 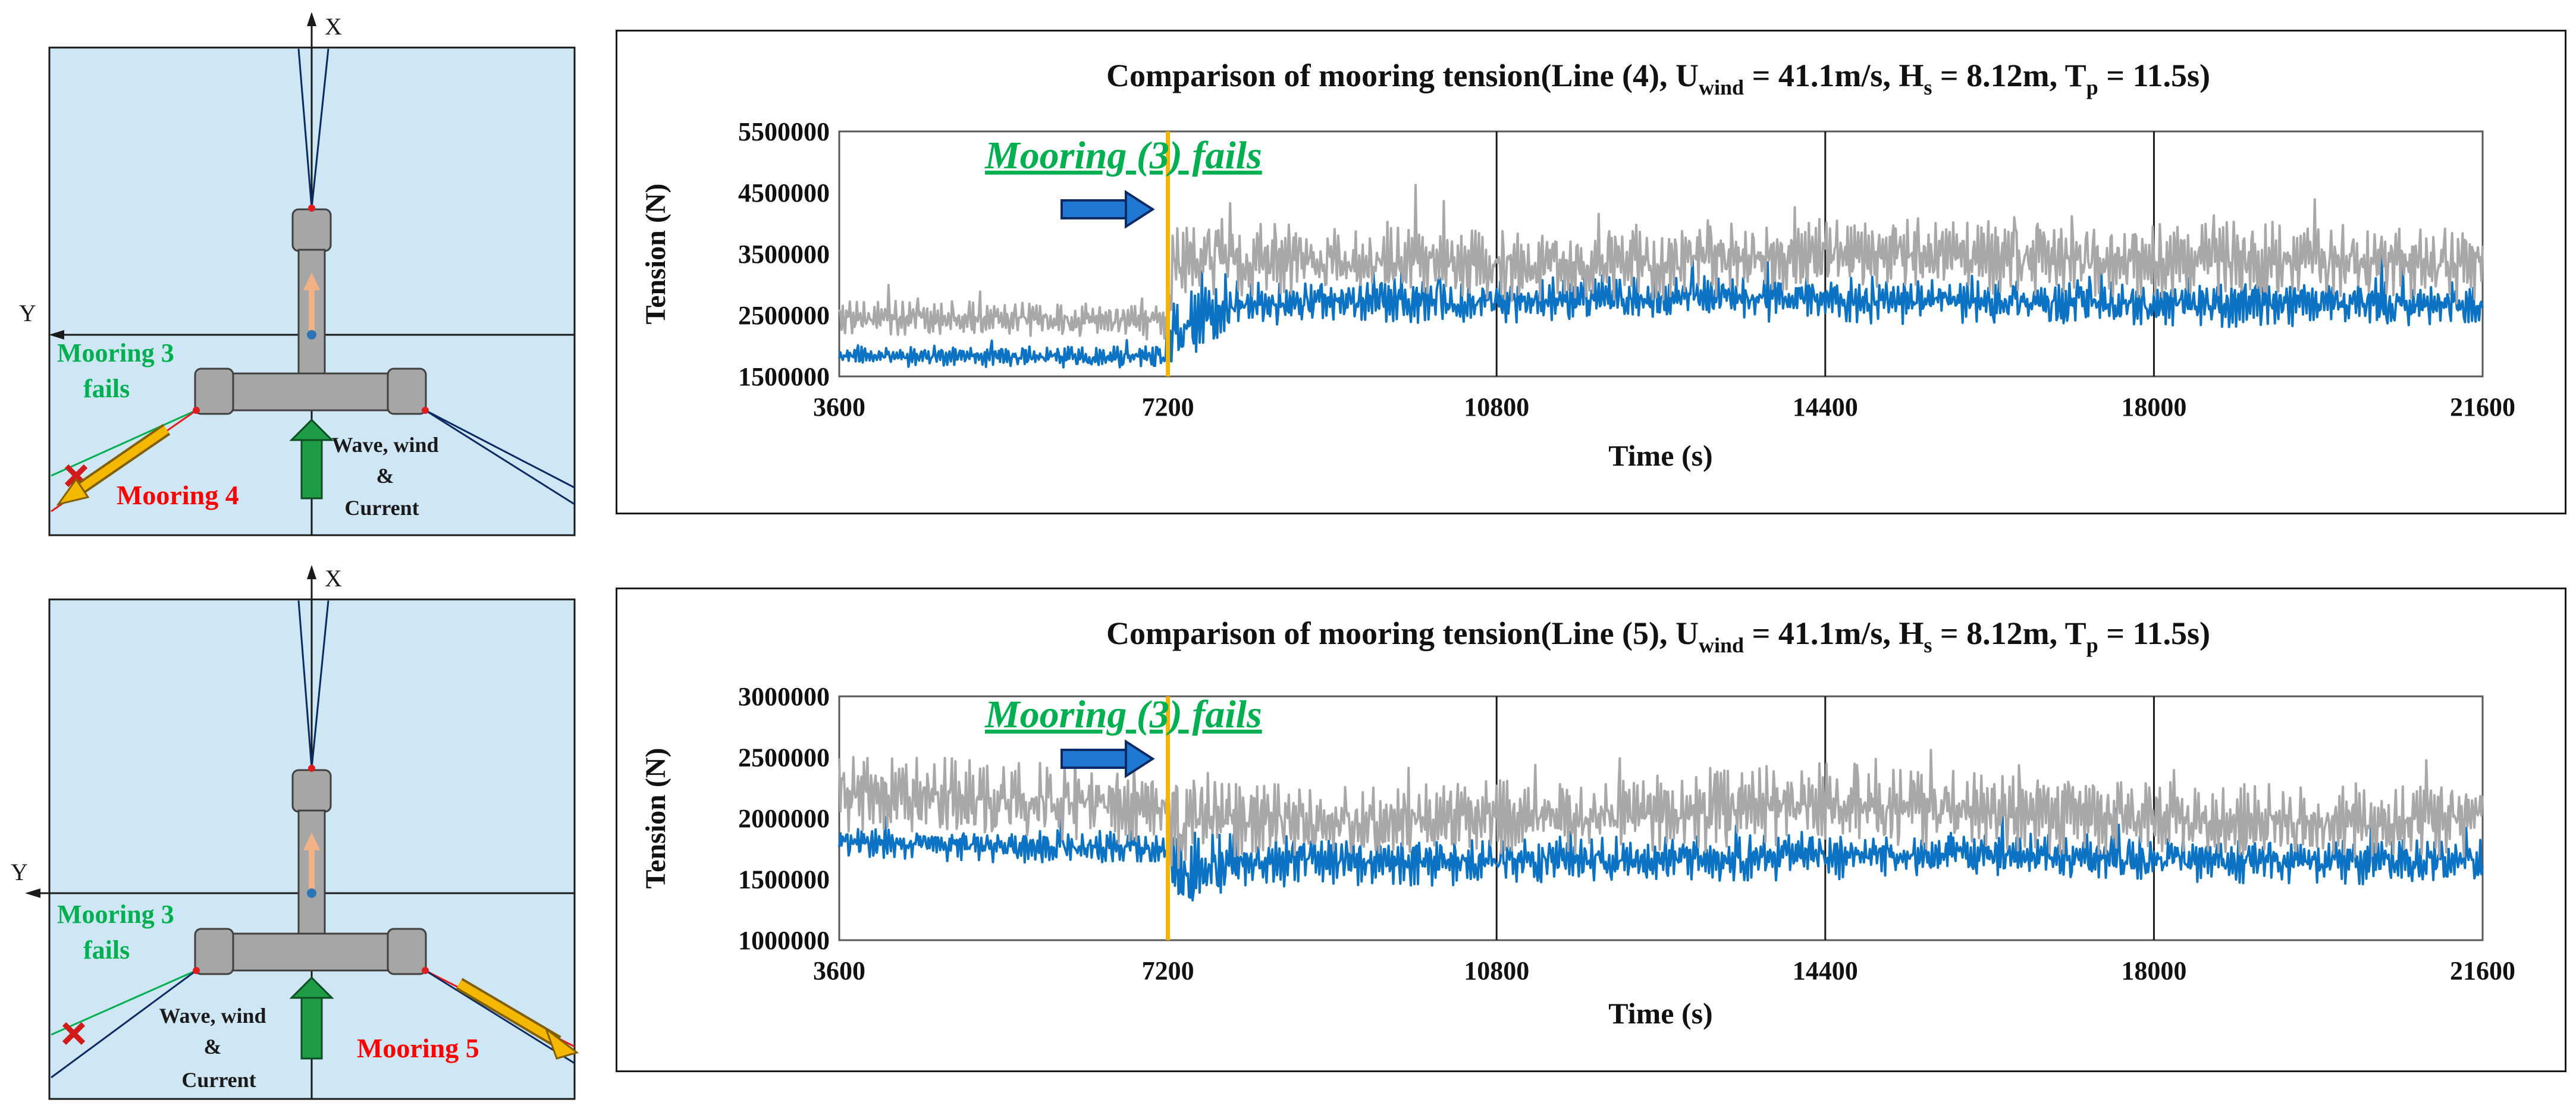 What do you see at coordinates (508, 1012) in the screenshot?
I see `mooring-5-arrow-fill` at bounding box center [508, 1012].